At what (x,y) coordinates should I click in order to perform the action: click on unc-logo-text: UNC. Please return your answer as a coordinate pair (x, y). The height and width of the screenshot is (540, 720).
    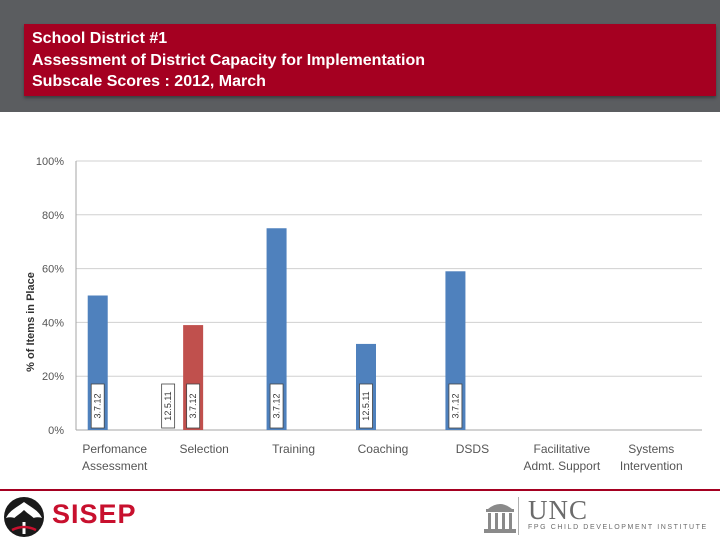
    Looking at the image, I should click on (558, 510).